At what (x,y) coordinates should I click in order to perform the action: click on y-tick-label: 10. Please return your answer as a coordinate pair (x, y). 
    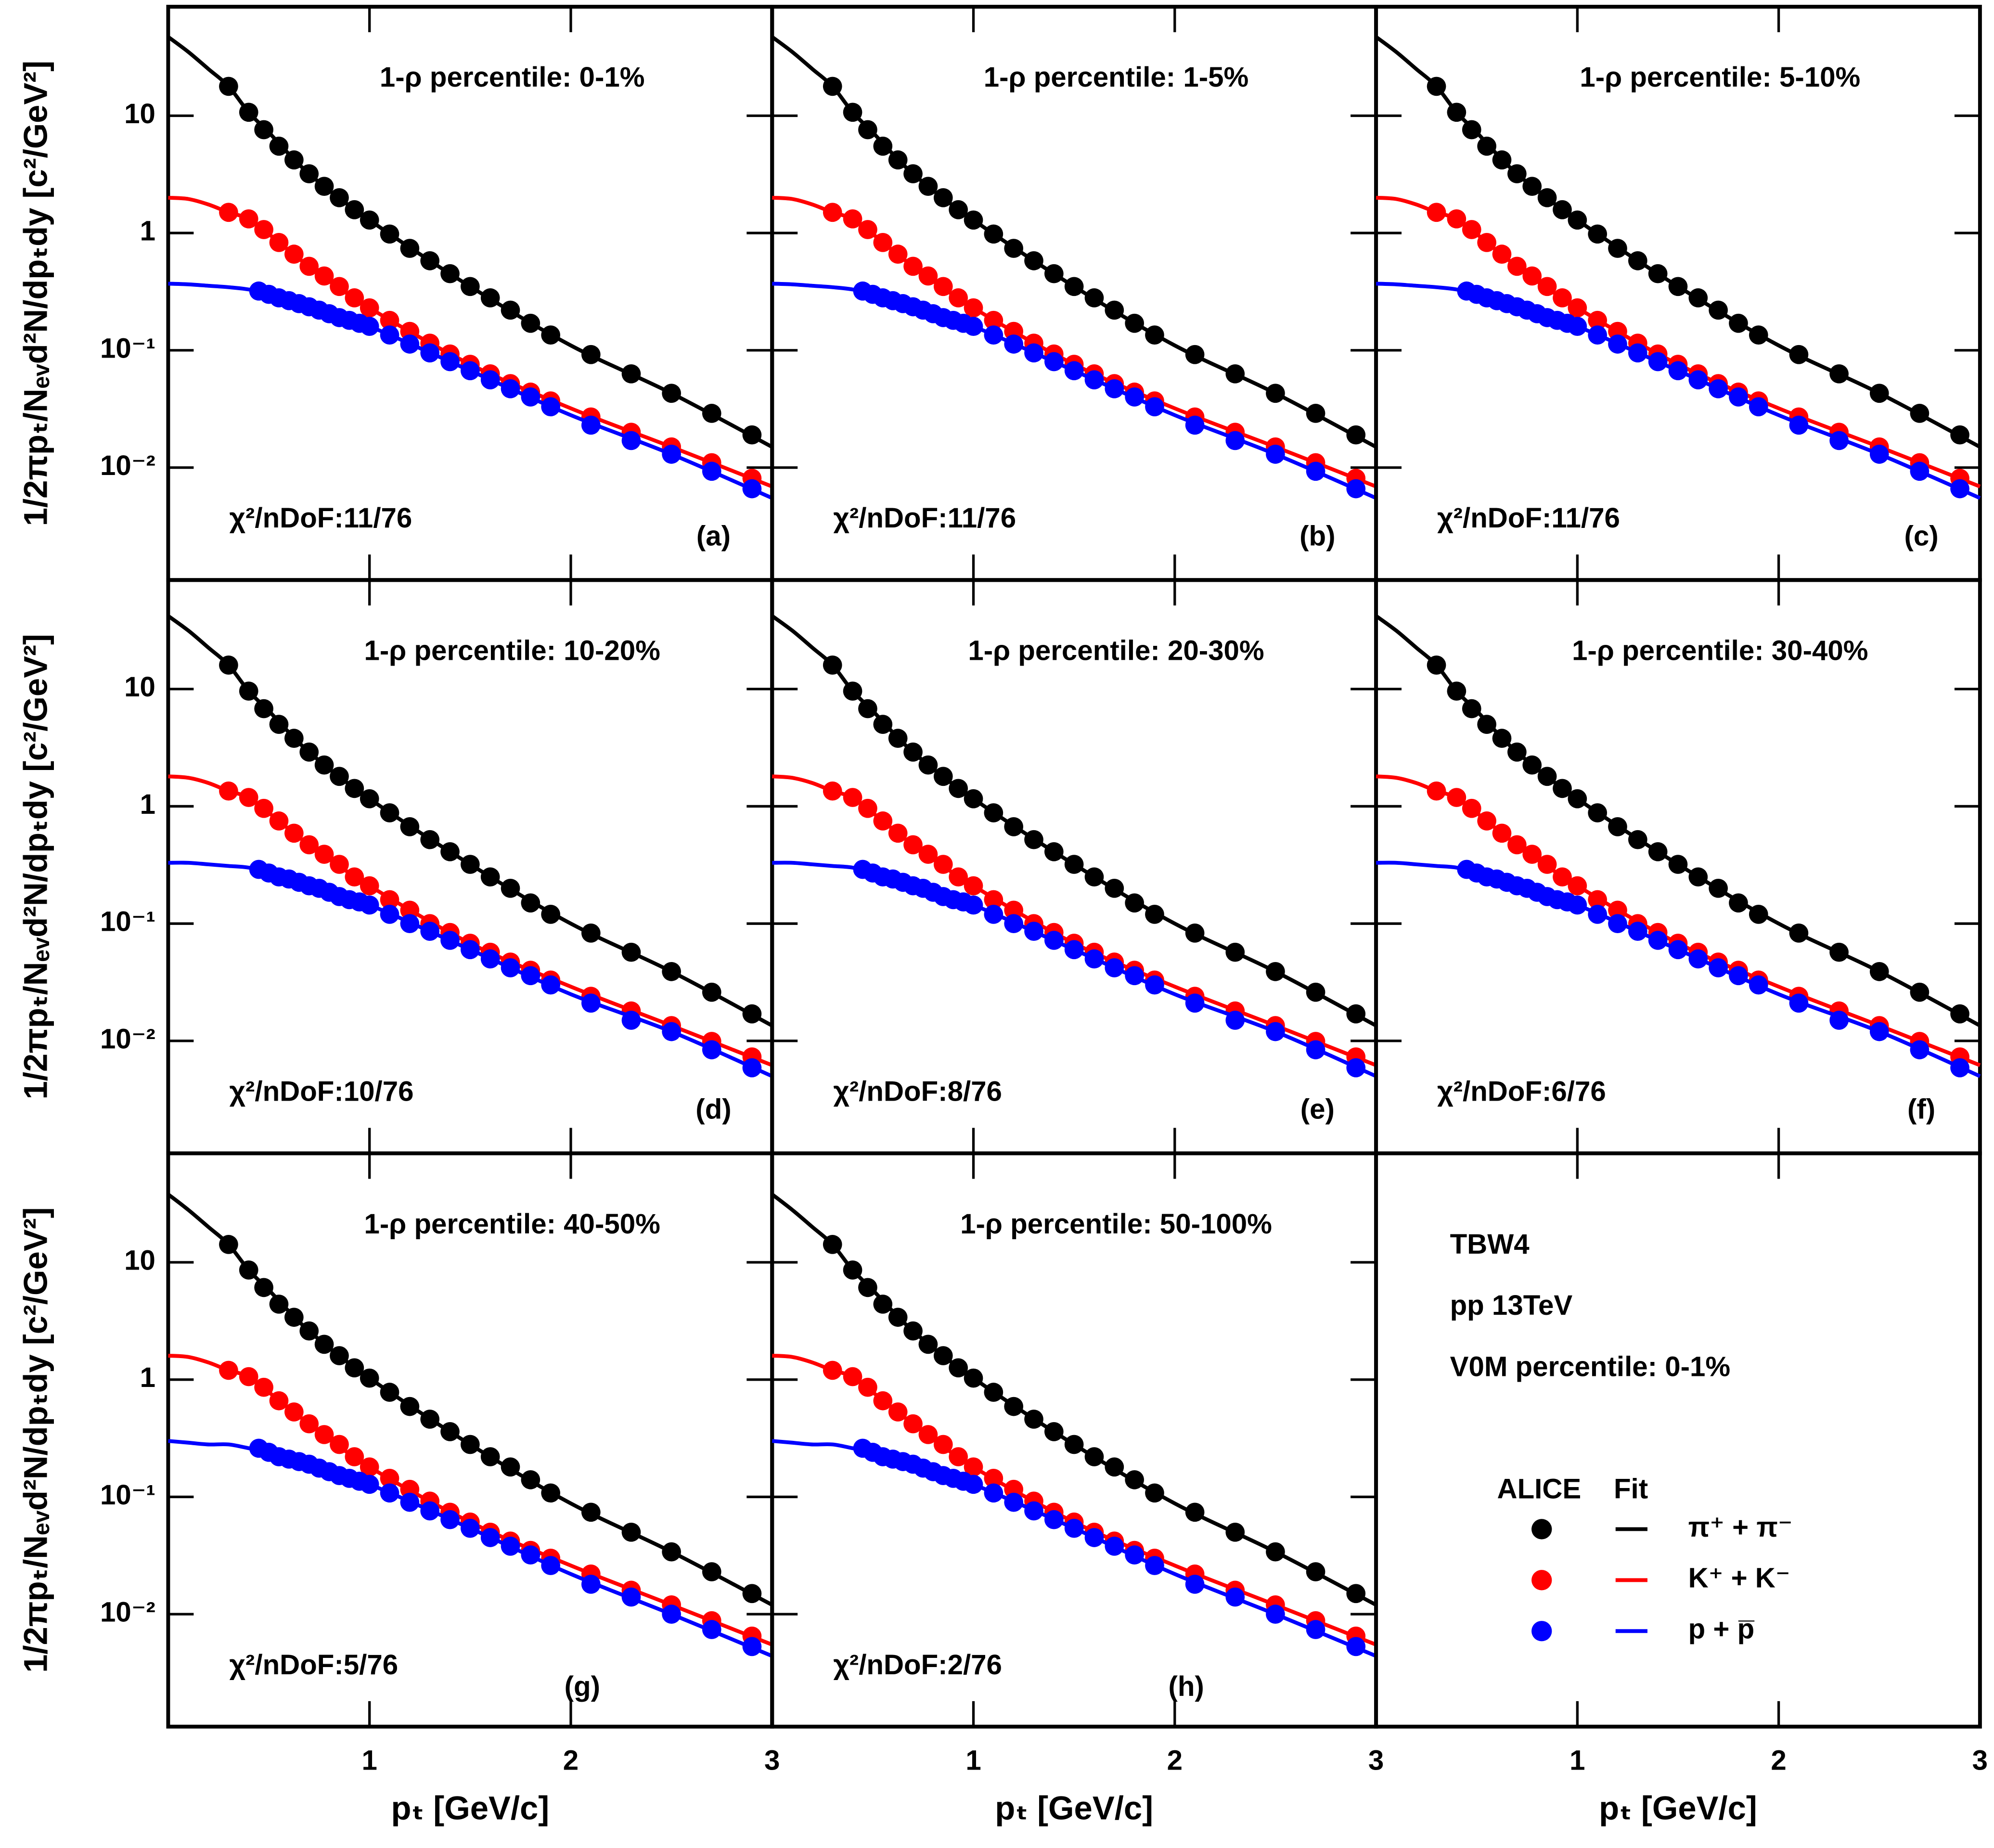
    Looking at the image, I should click on (139, 1260).